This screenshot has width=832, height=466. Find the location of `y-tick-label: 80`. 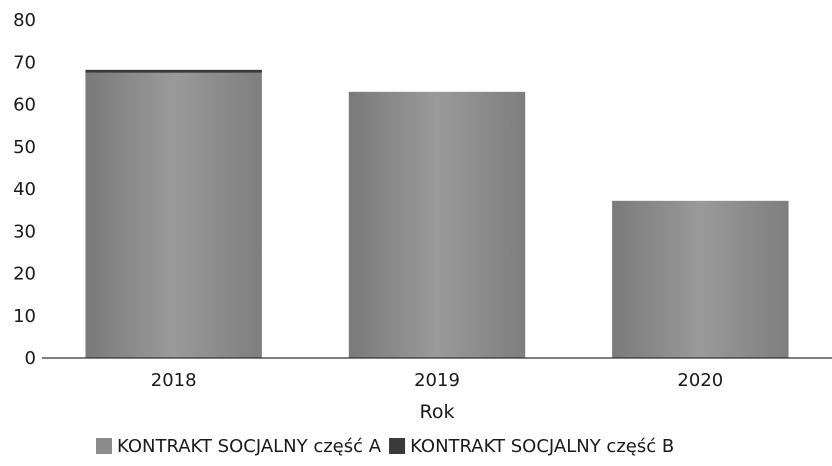

y-tick-label: 80 is located at coordinates (24, 20).